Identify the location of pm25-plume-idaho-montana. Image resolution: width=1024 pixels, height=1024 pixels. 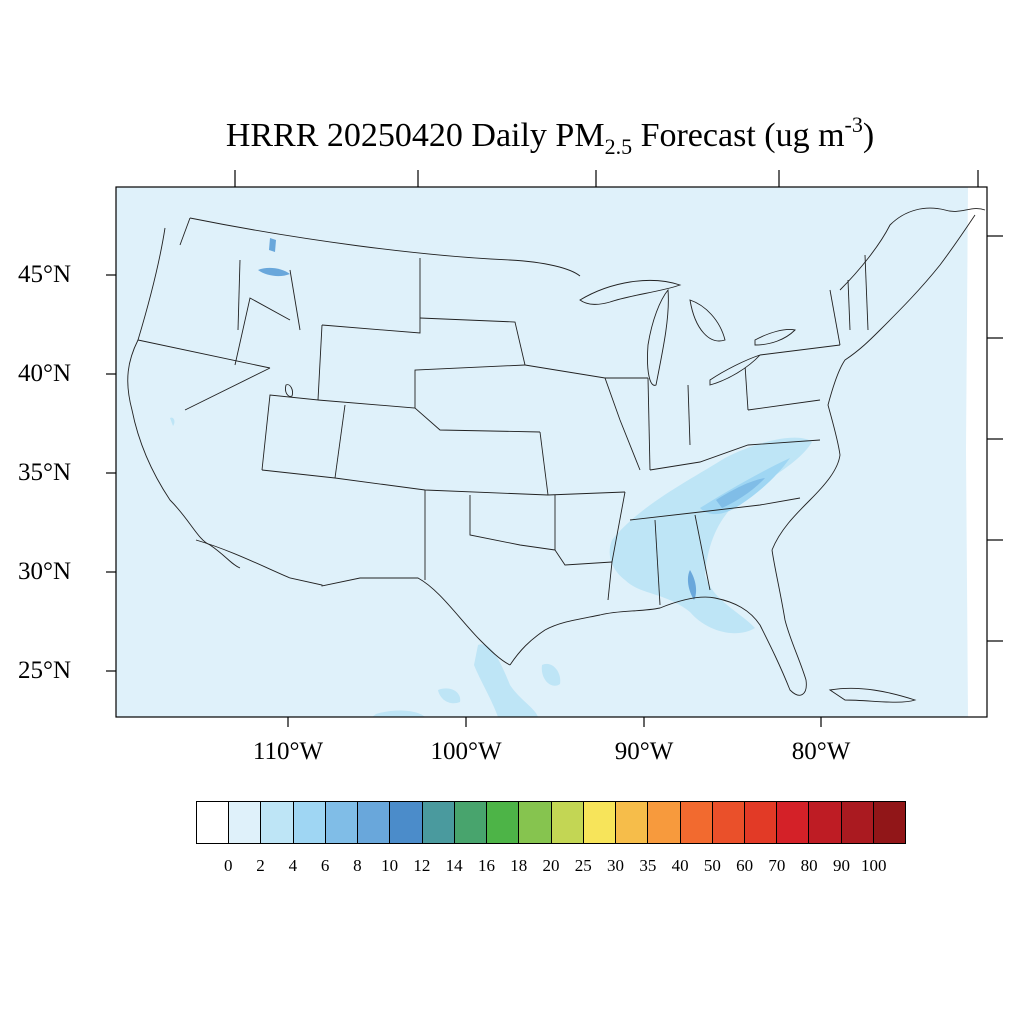
(230, 332).